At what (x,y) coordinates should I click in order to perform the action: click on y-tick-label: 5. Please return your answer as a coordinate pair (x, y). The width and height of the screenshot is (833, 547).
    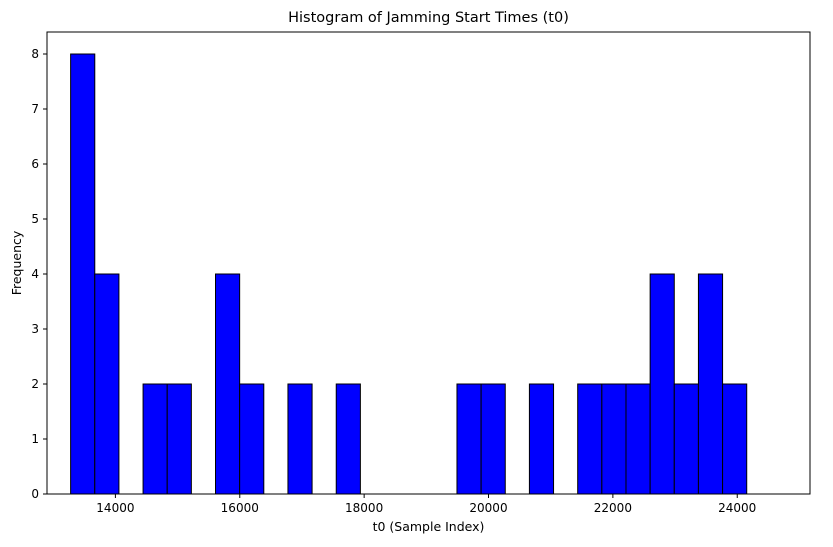
    Looking at the image, I should click on (35, 219).